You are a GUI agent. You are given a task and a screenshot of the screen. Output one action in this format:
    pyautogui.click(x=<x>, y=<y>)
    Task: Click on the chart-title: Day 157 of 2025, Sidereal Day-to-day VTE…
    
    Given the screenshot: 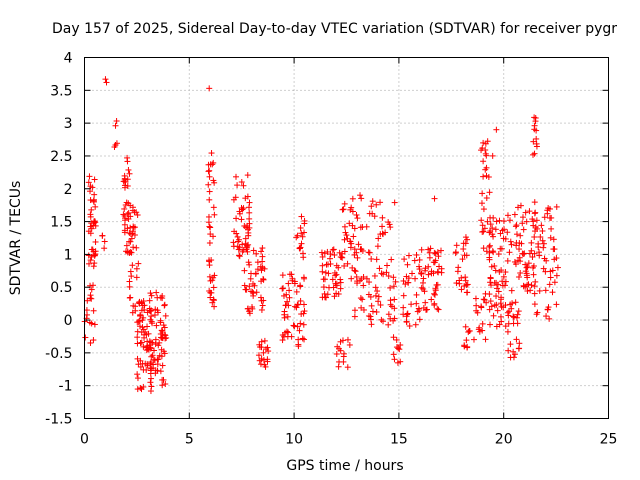 What is the action you would take?
    pyautogui.click(x=334, y=29)
    